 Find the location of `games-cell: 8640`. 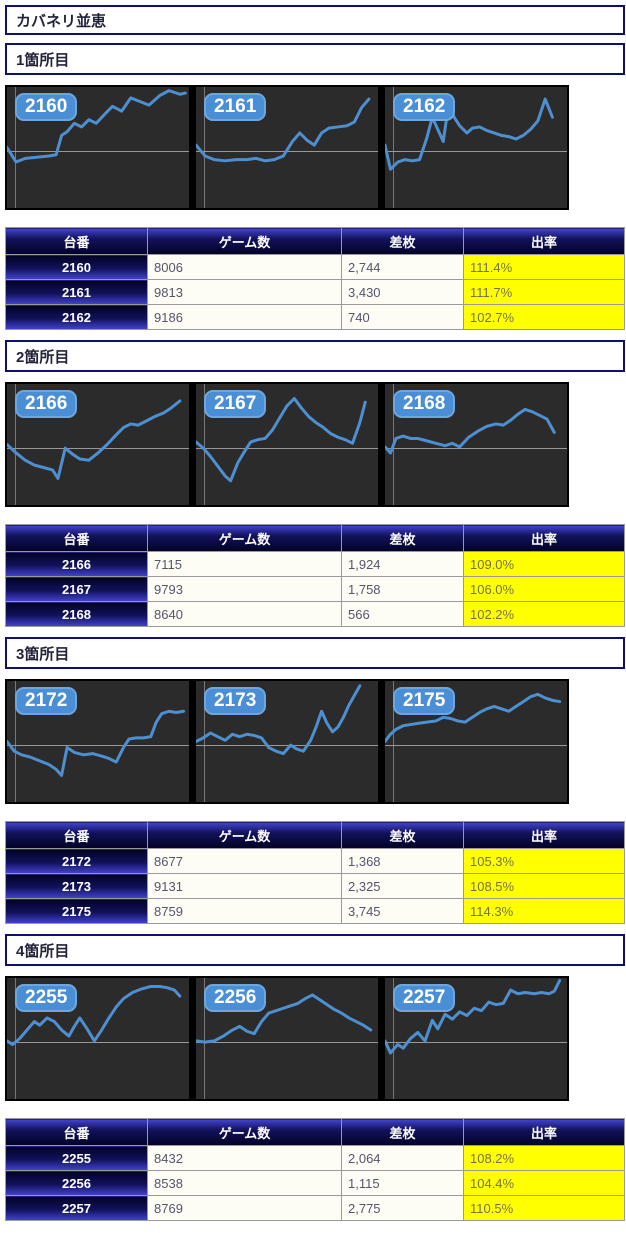

games-cell: 8640 is located at coordinates (244, 614).